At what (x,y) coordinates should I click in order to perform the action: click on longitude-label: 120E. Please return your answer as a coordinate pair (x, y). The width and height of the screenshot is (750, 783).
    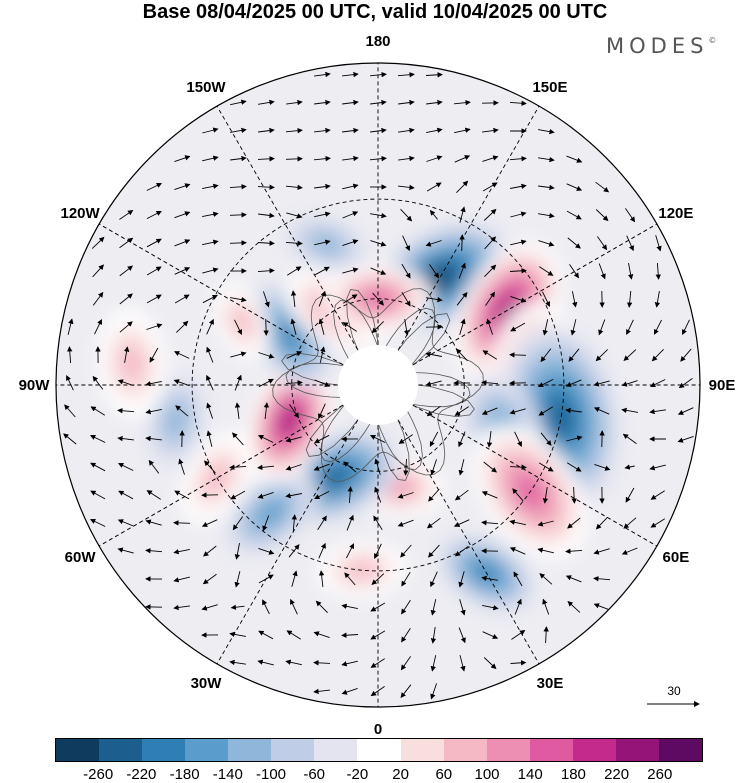
    Looking at the image, I should click on (675, 213).